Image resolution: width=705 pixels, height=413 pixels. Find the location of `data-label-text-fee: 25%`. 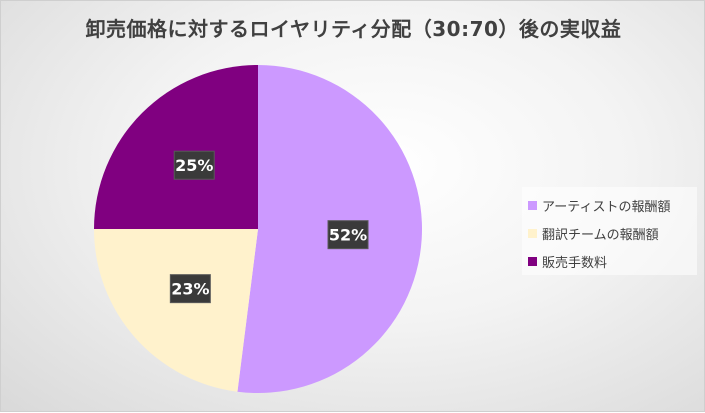

data-label-text-fee: 25% is located at coordinates (194, 165).